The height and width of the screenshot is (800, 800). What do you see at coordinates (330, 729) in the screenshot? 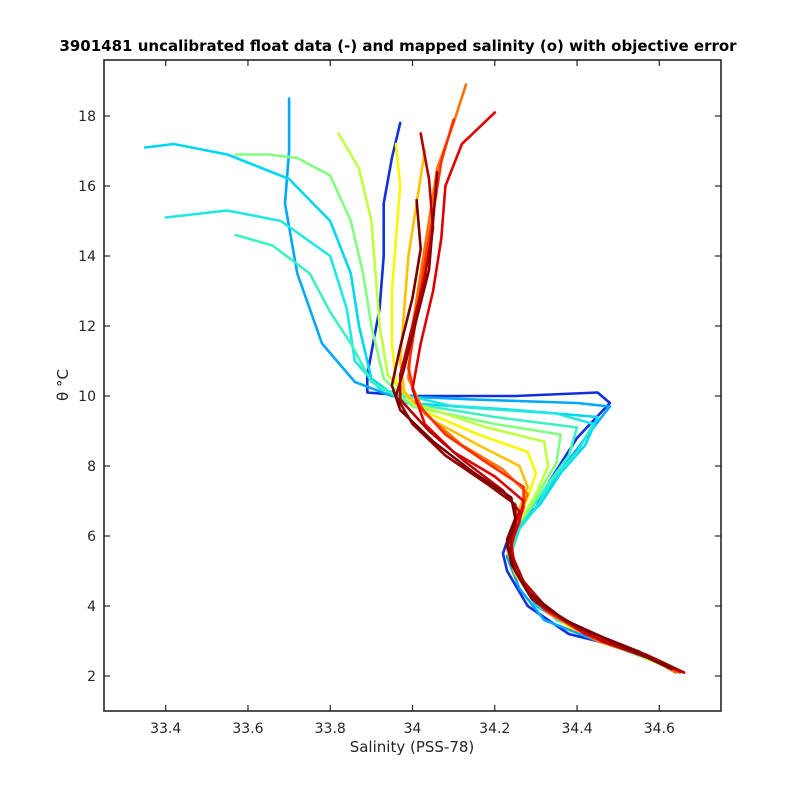
I see `x-tick-label: 33.8` at bounding box center [330, 729].